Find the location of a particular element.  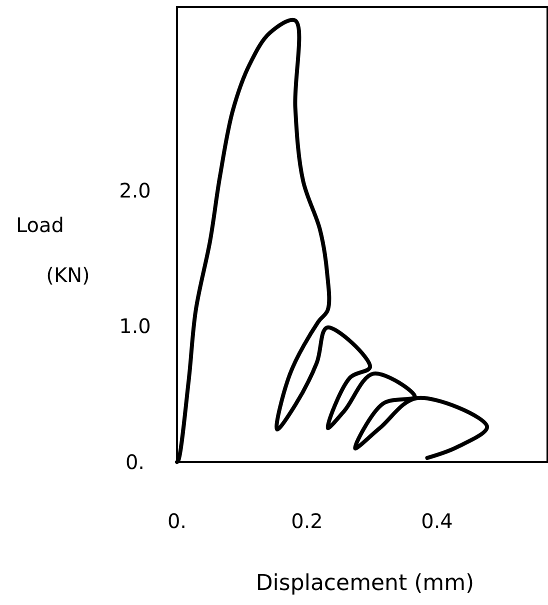

text: Load (KN) is located at coordinates (53, 250).